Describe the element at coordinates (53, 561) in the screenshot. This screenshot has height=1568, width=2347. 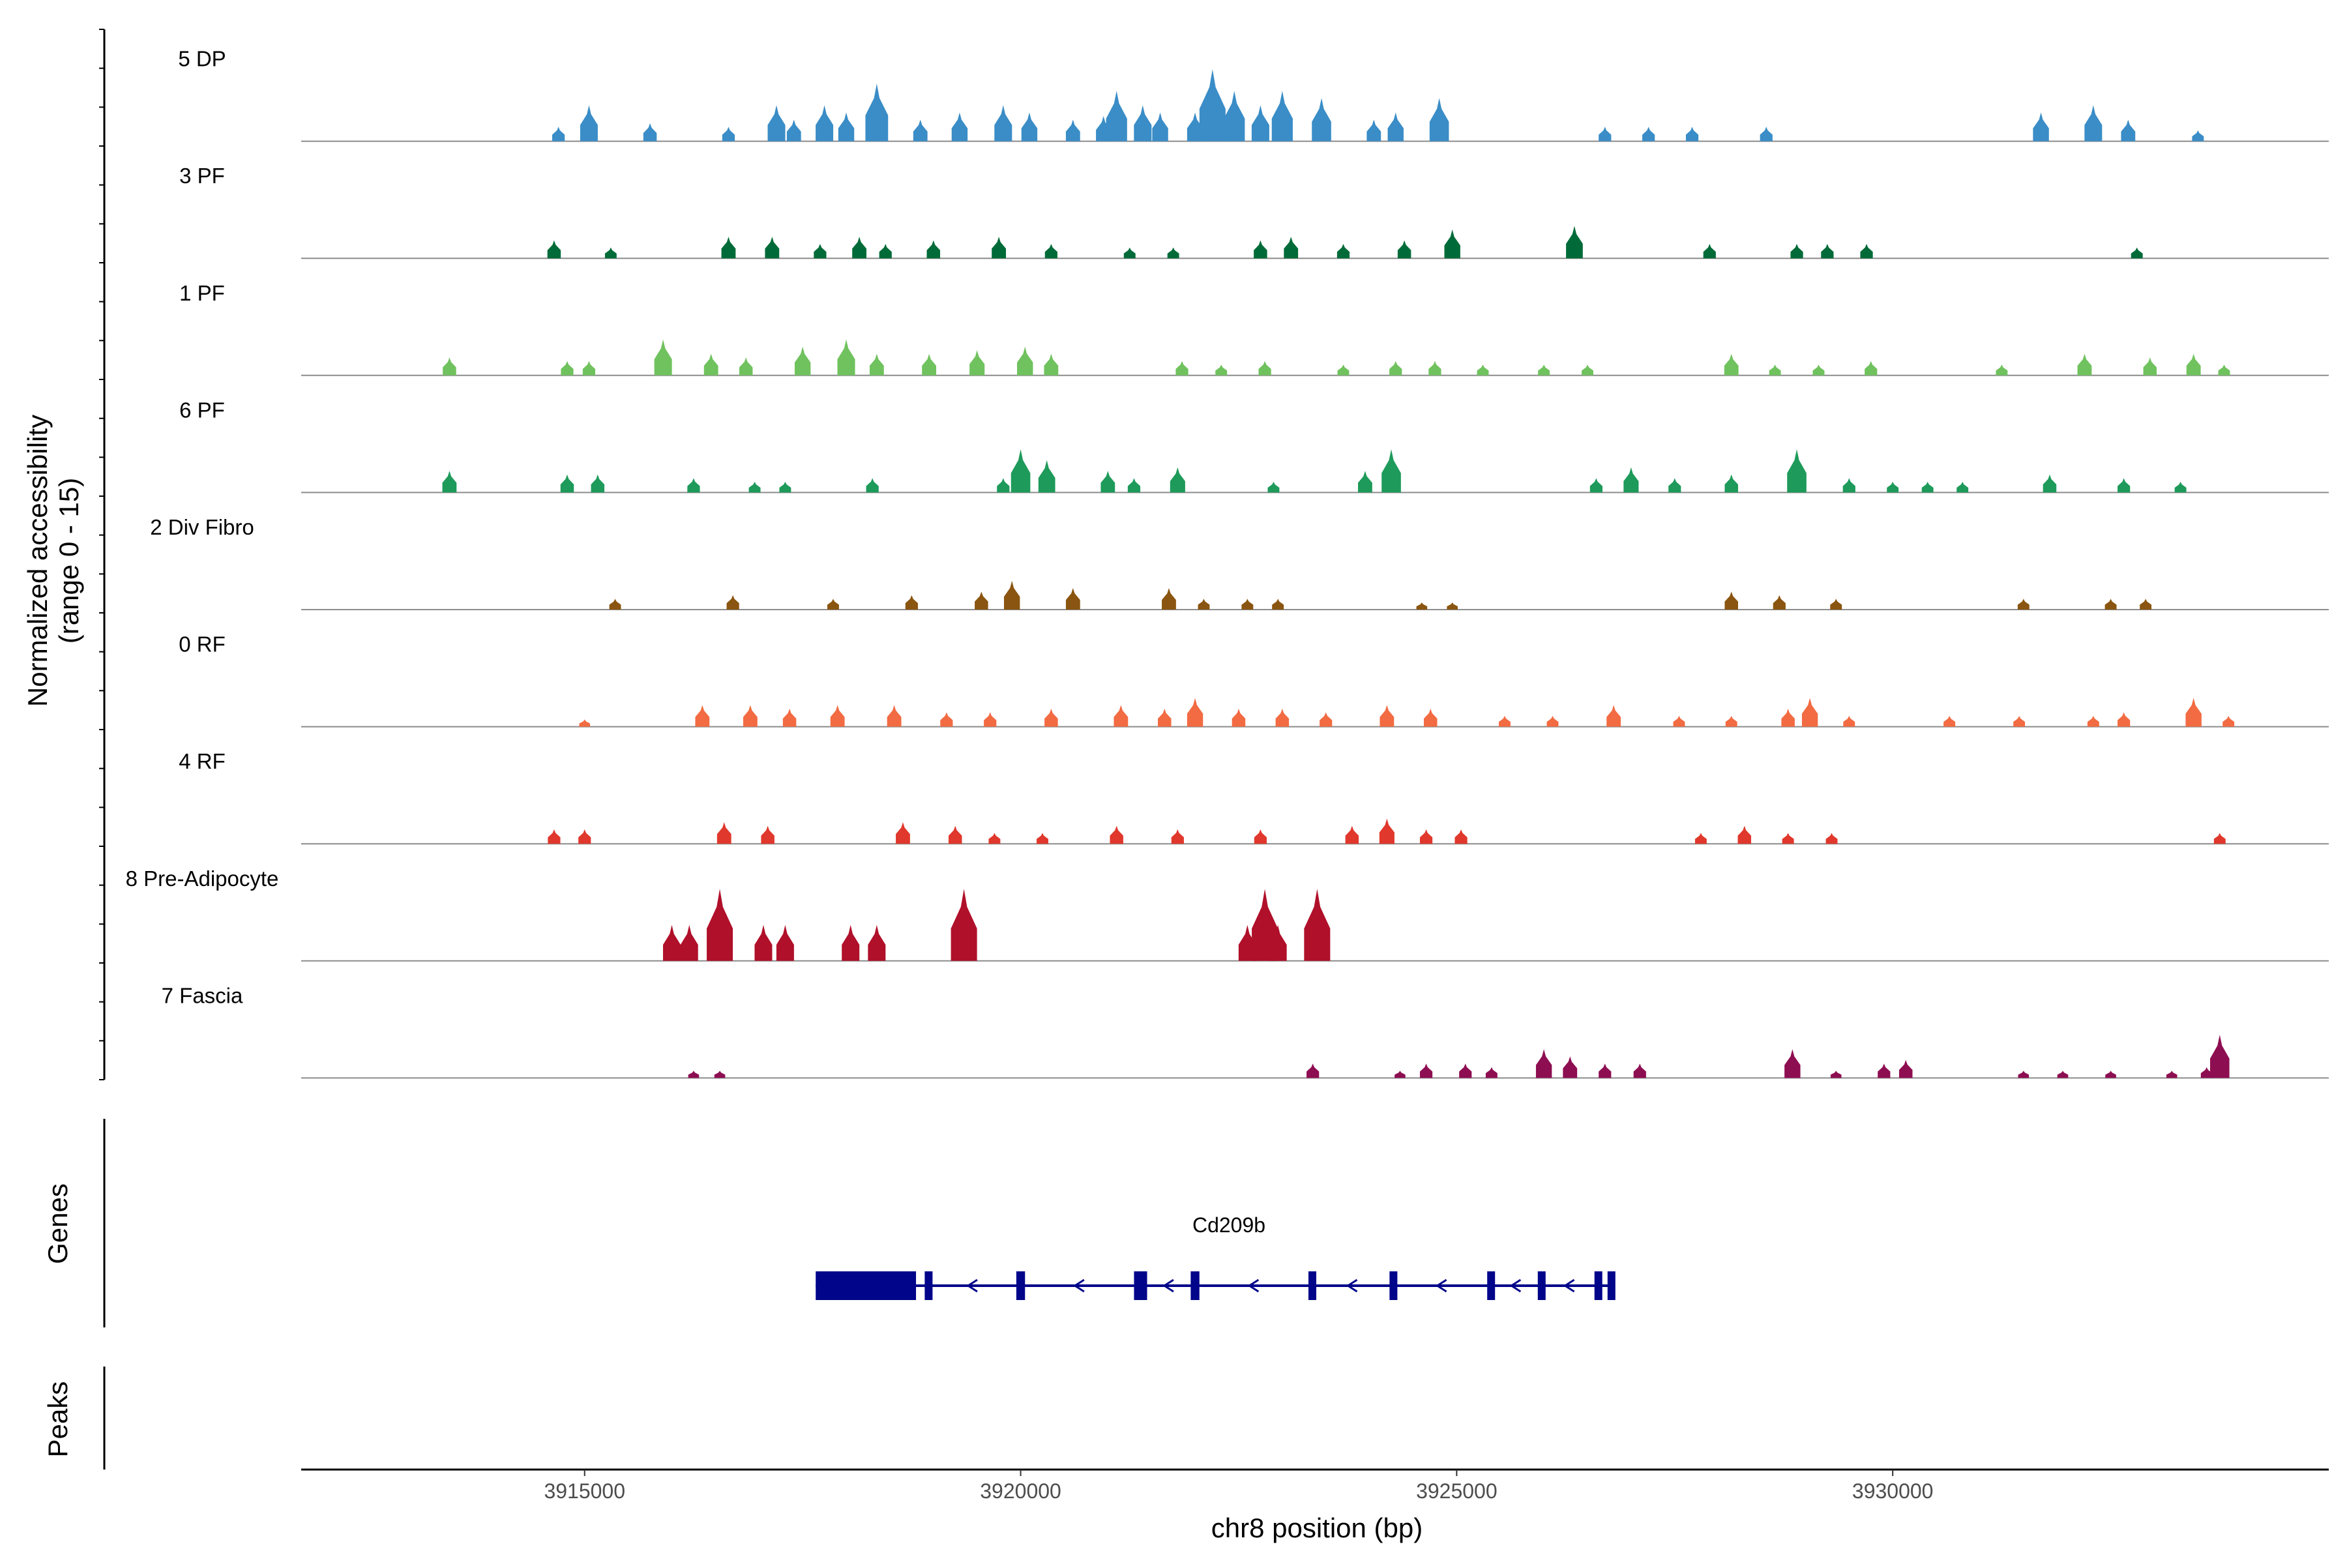
I see `y-axis-title: Normalized accessibility (range 0 - 15)` at that location.